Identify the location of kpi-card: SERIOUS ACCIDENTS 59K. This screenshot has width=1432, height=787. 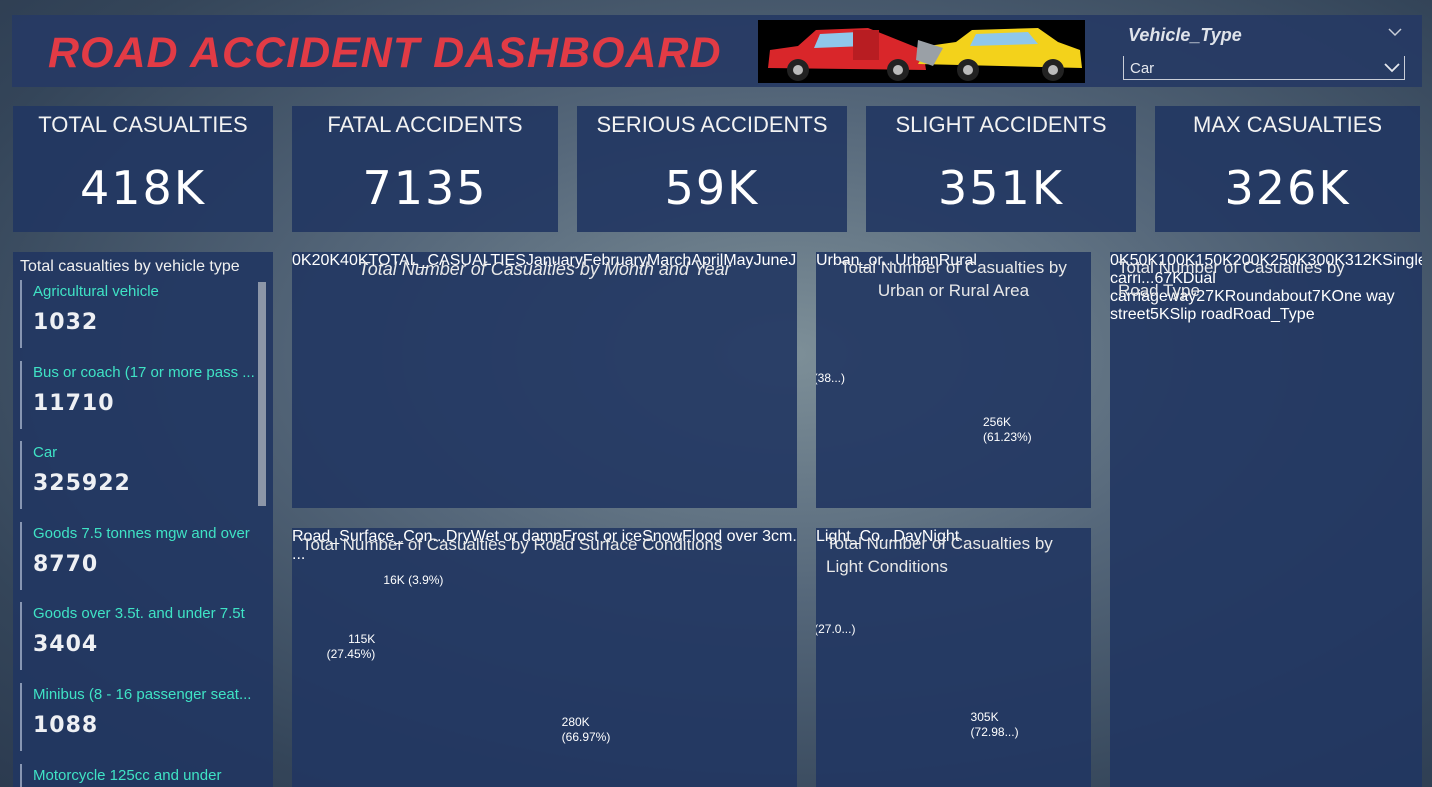
(712, 169).